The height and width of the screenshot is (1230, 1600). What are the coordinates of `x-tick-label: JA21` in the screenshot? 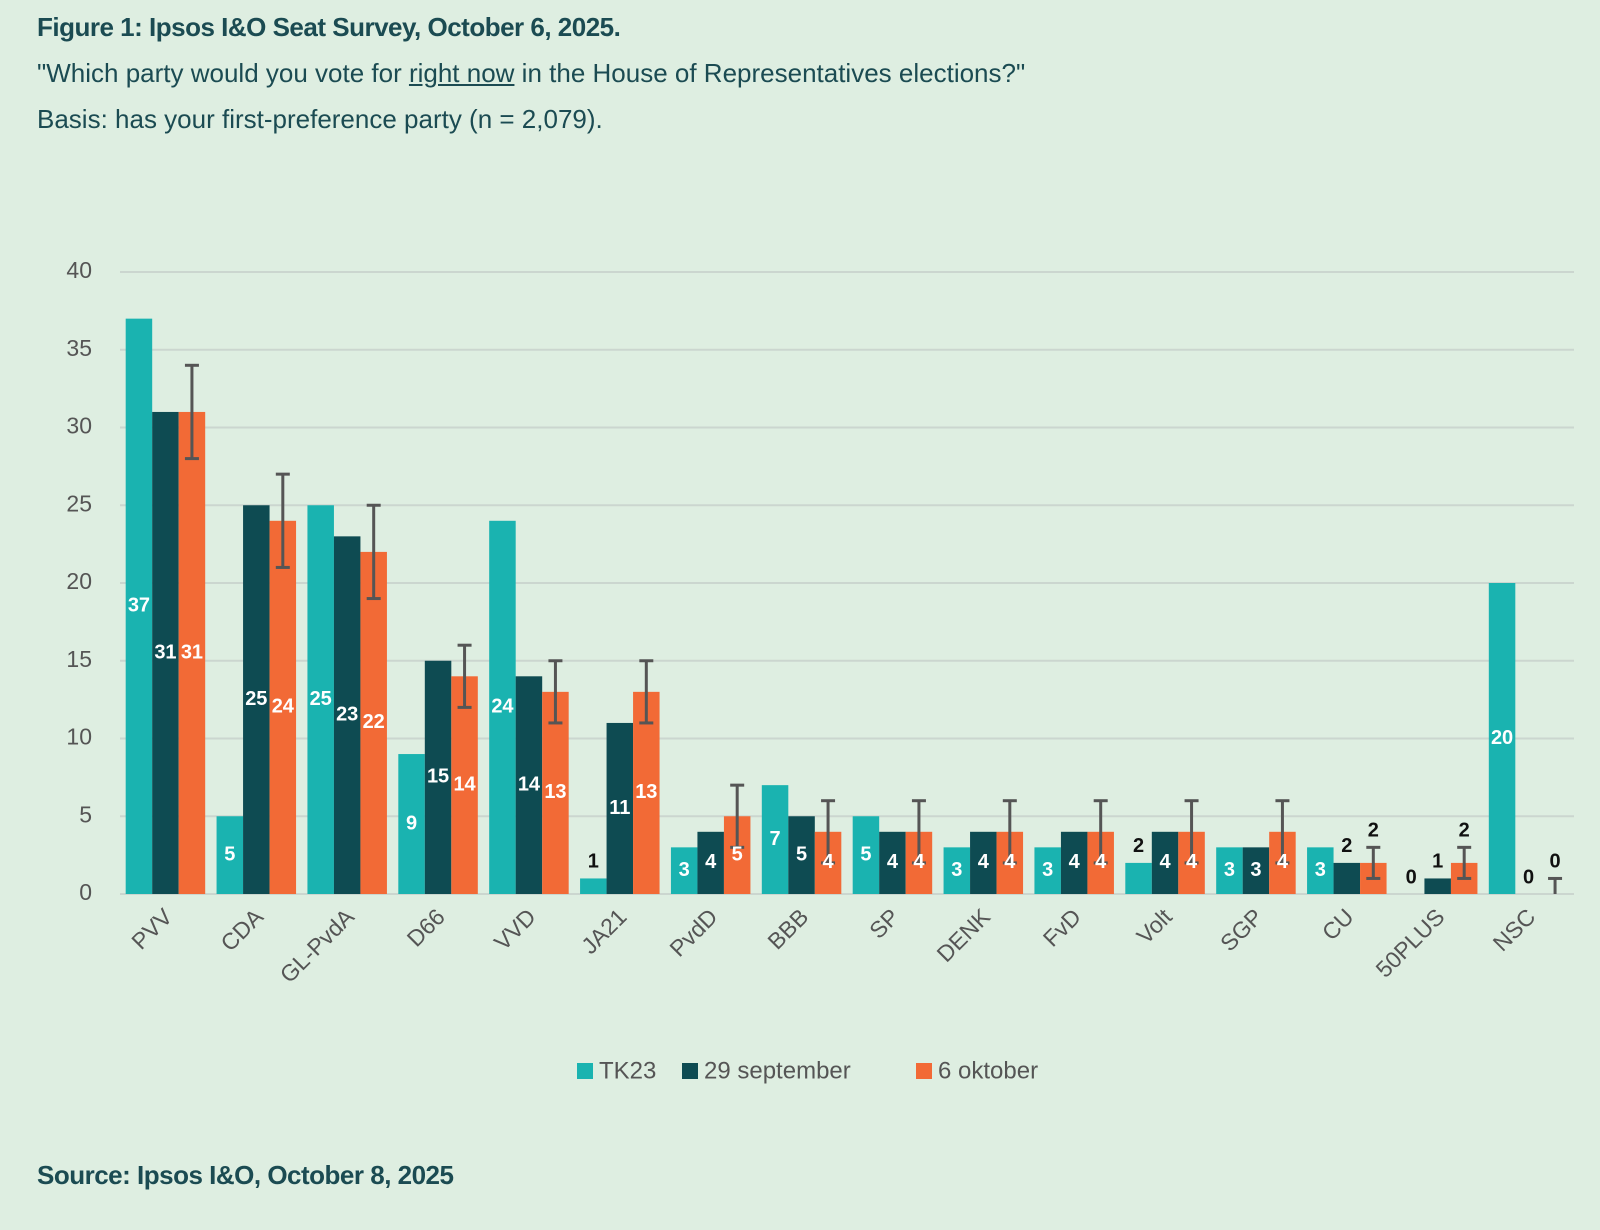 It's located at (603, 930).